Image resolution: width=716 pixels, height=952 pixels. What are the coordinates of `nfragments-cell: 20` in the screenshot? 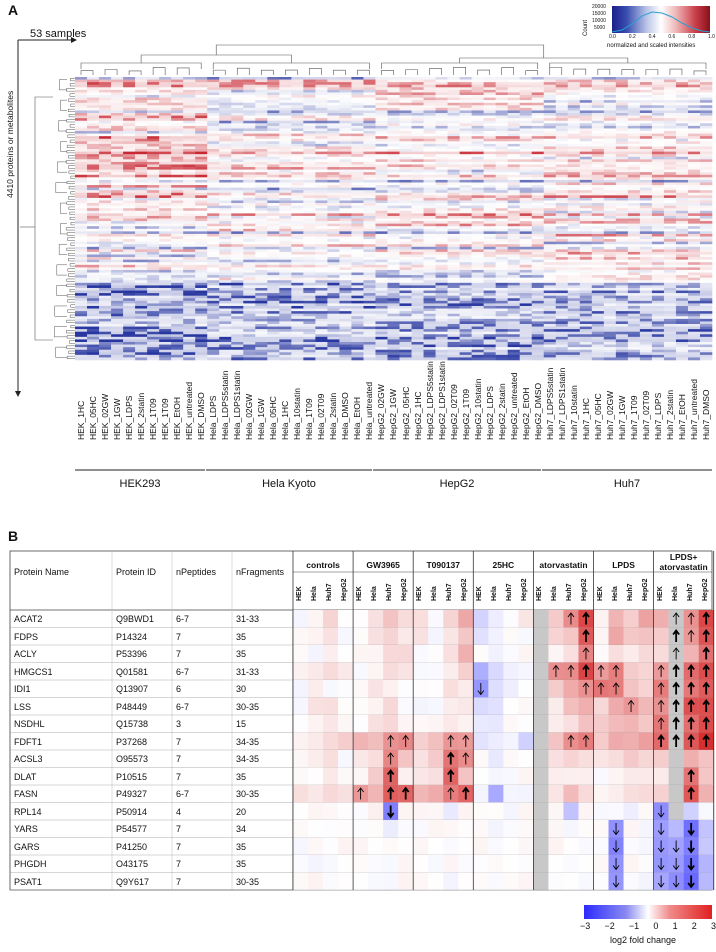 It's located at (241, 811).